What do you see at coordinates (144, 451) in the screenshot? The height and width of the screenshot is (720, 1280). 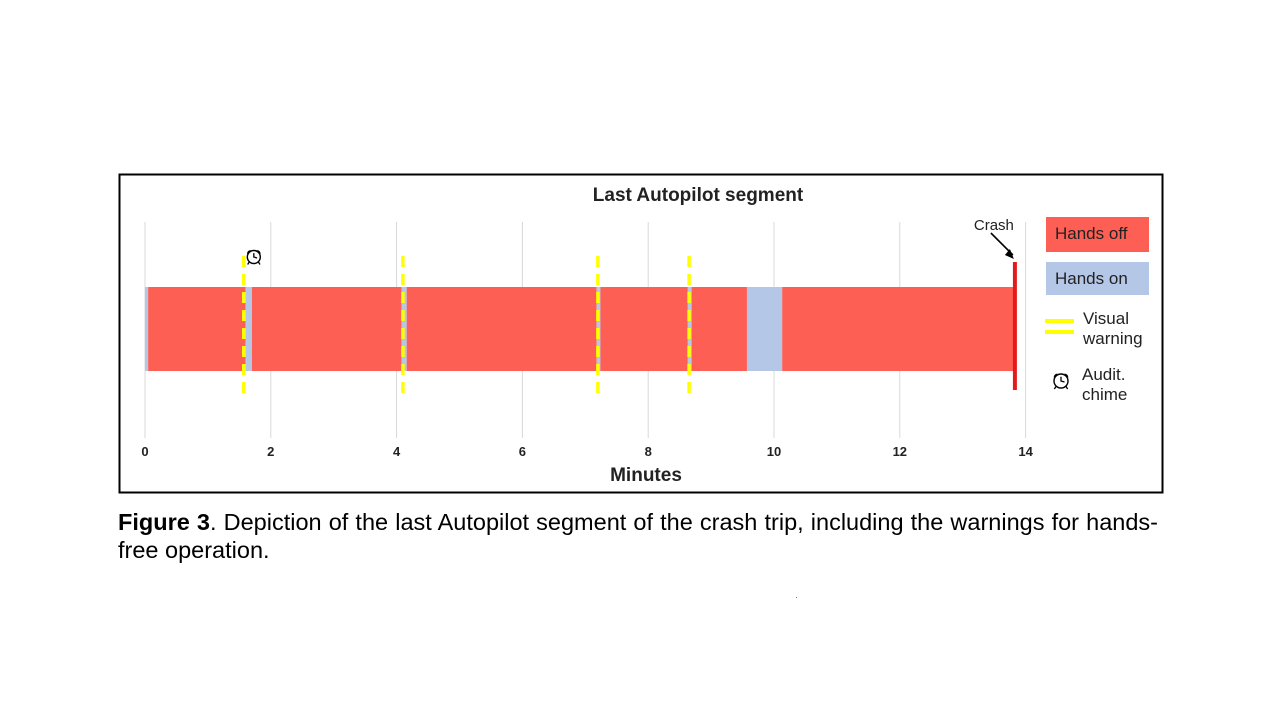 I see `x-tick-label: 0` at bounding box center [144, 451].